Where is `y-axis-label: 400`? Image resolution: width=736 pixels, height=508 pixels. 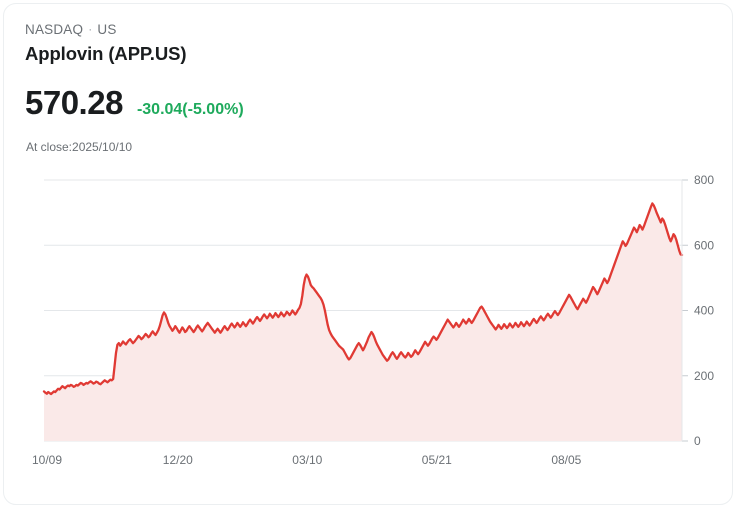 y-axis-label: 400 is located at coordinates (704, 311).